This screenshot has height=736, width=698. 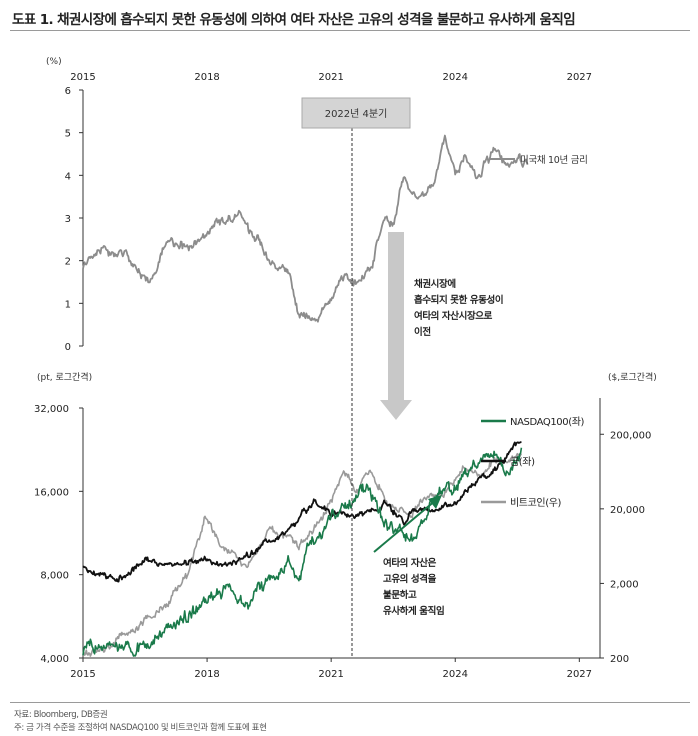 I want to click on top-y-tick-label: 0, so click(x=68, y=347).